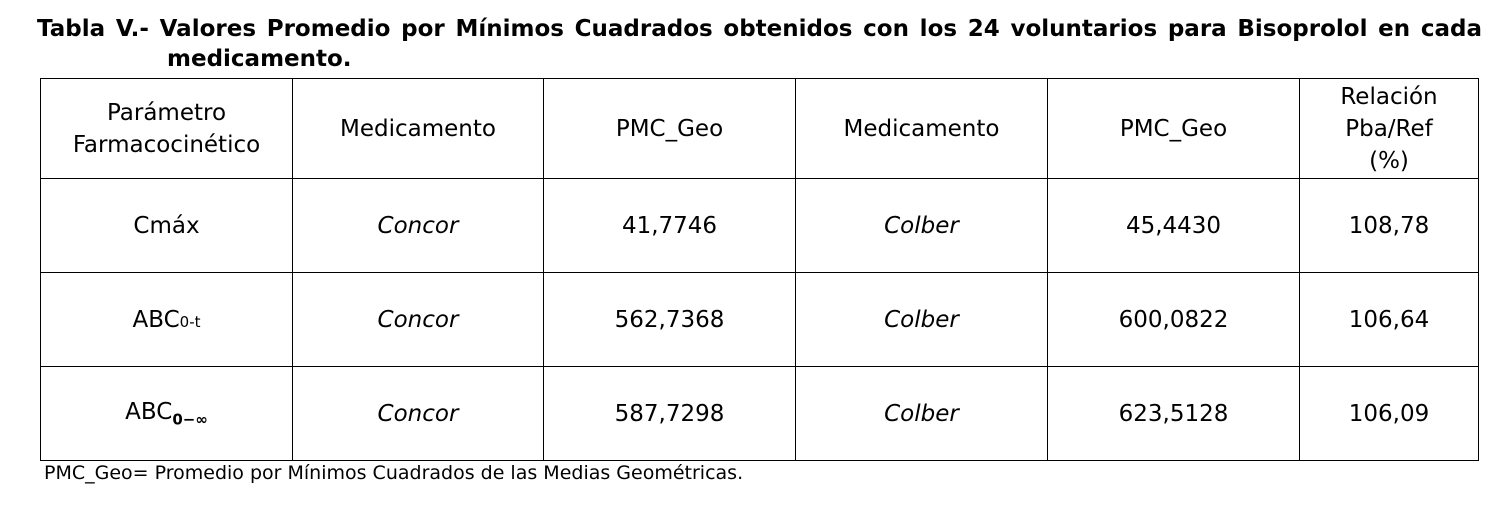 This screenshot has height=516, width=1512. I want to click on header-pmc-geo-2: PMC_Geo, so click(1173, 128).